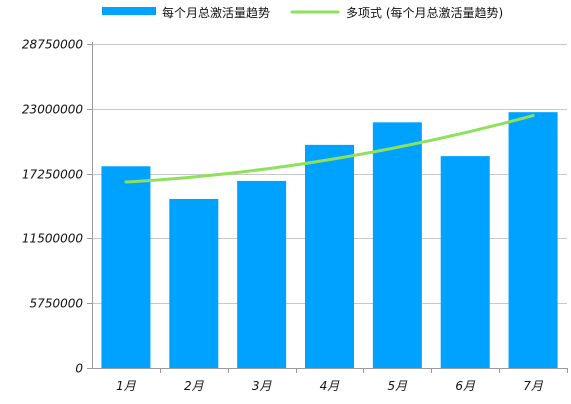  I want to click on legend-trend-label: 多项式 (每个月总激活量趋势), so click(424, 12).